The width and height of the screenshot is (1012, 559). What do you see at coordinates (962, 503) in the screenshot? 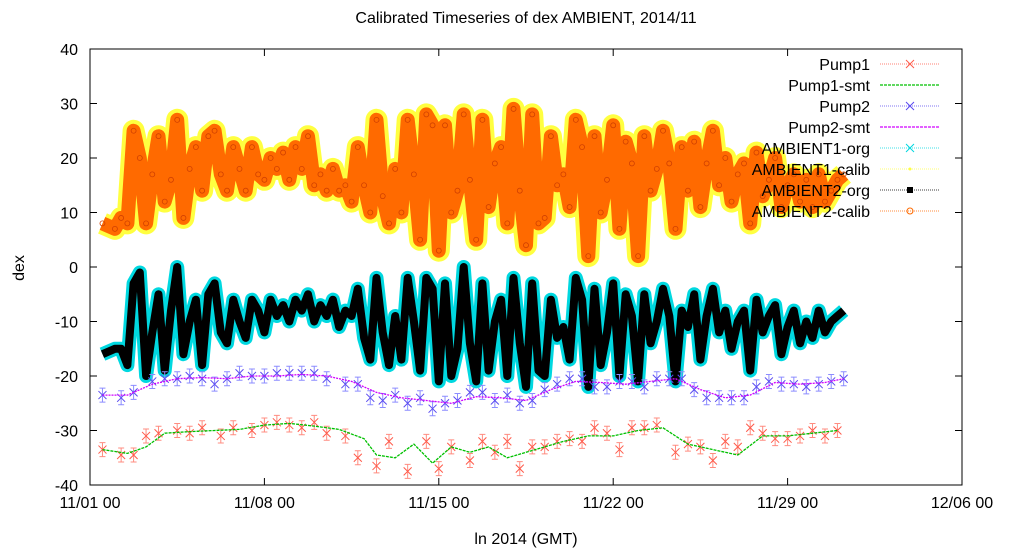
I see `x-tick-label: 12/06 00` at bounding box center [962, 503].